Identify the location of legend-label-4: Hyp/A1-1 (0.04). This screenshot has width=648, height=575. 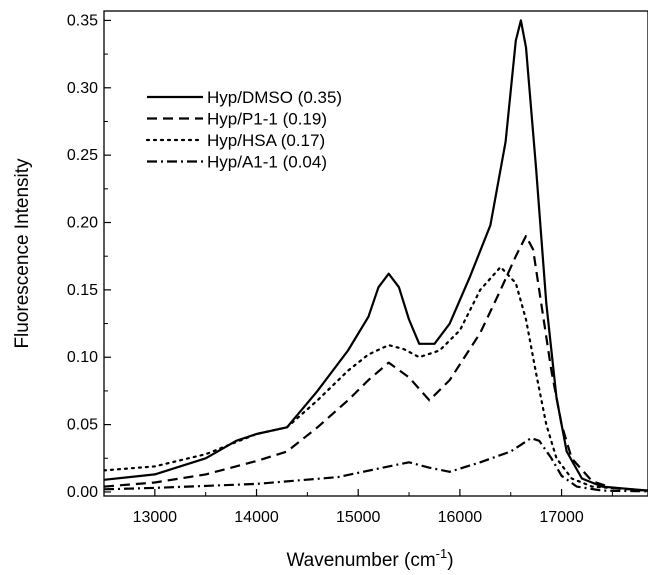
(267, 162).